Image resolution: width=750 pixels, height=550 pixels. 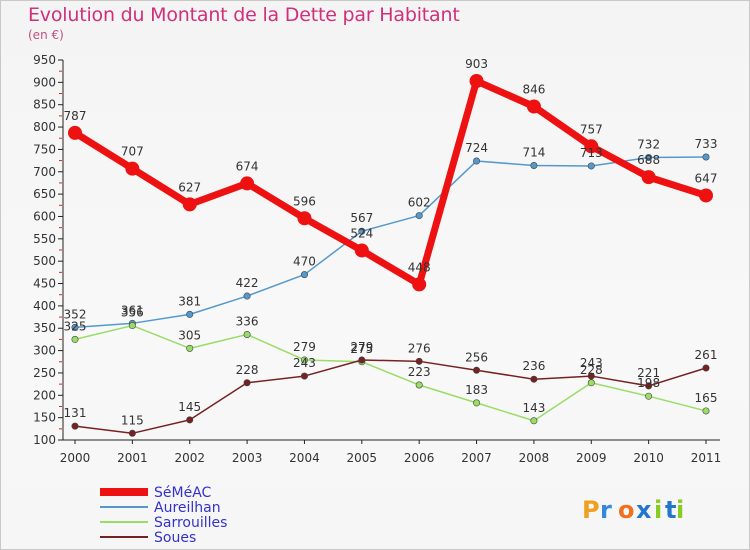 What do you see at coordinates (247, 458) in the screenshot?
I see `x-tick-label: 2003` at bounding box center [247, 458].